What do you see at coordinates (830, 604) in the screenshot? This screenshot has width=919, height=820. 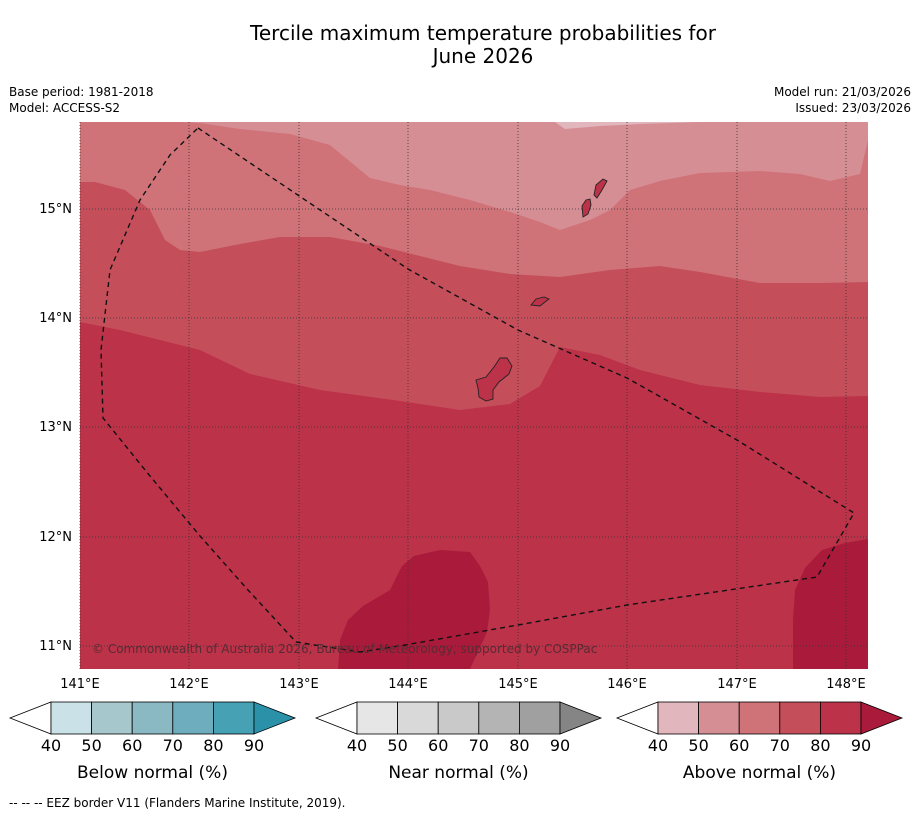 I see `zone-90-plus-east` at bounding box center [830, 604].